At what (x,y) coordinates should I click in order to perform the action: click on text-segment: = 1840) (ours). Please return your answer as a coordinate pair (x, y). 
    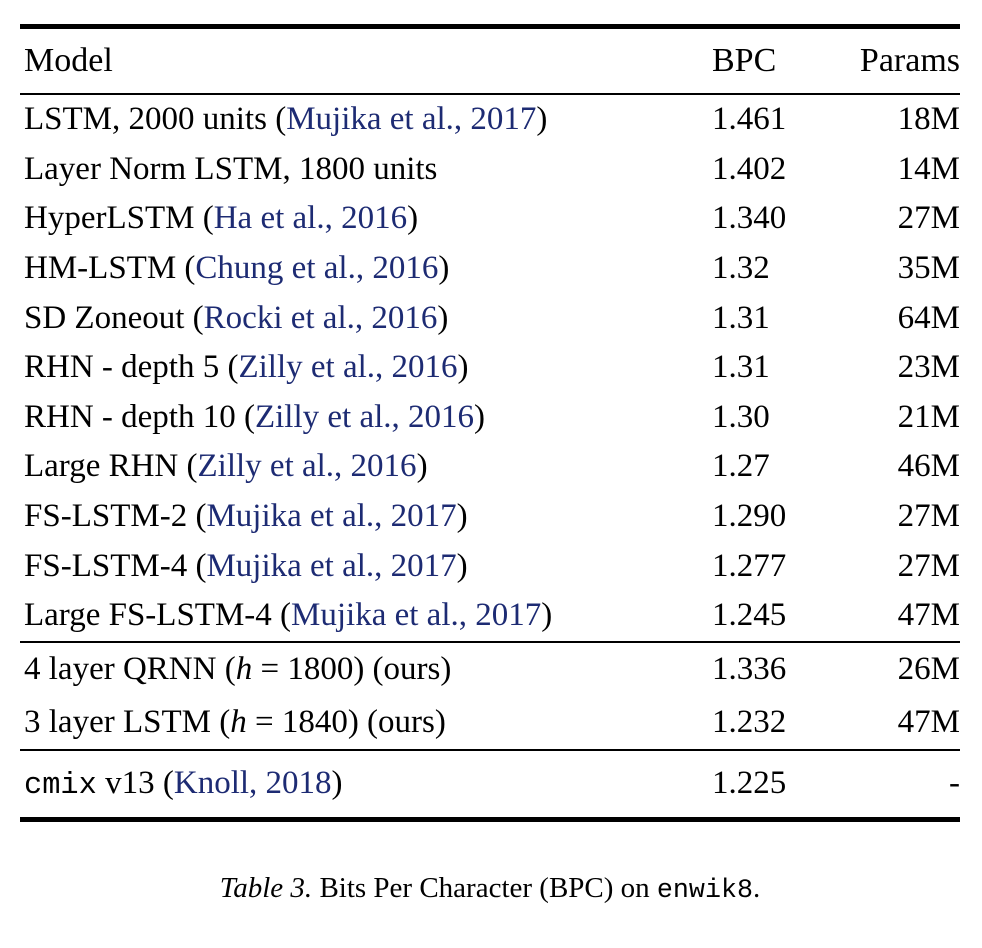
    Looking at the image, I should click on (346, 721).